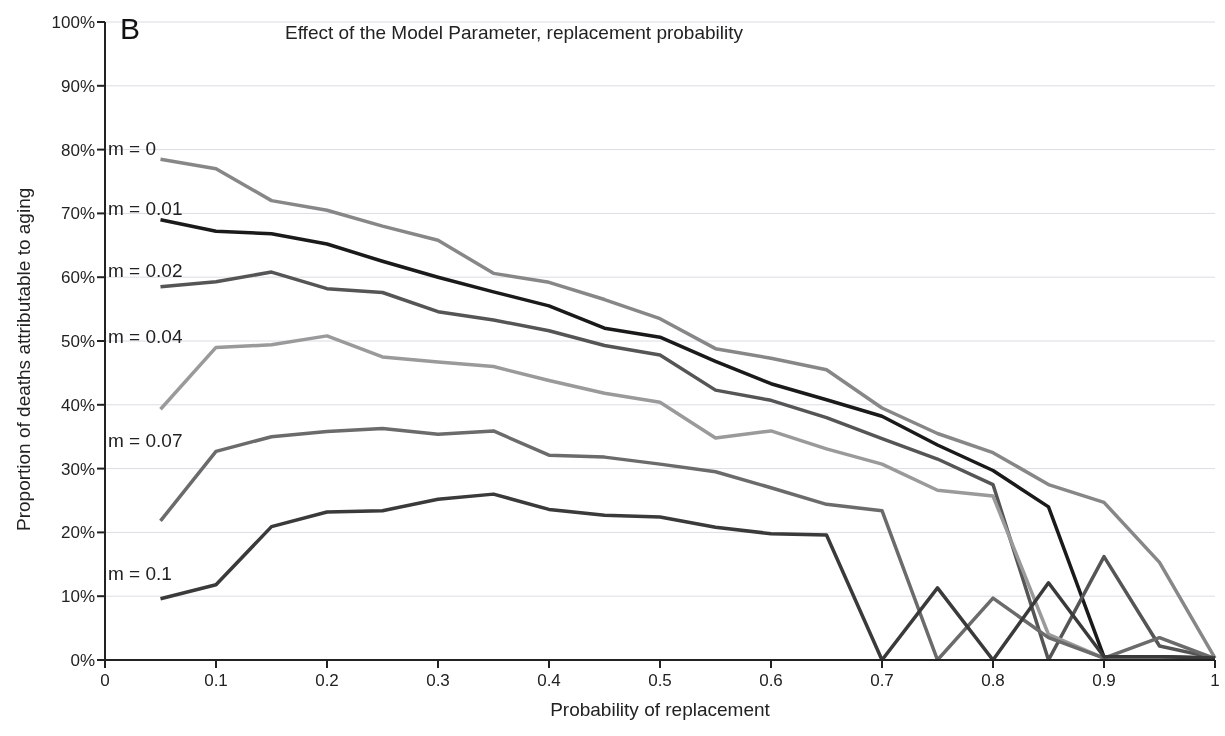  Describe the element at coordinates (660, 680) in the screenshot. I see `x-tick-label: 0.5` at that location.